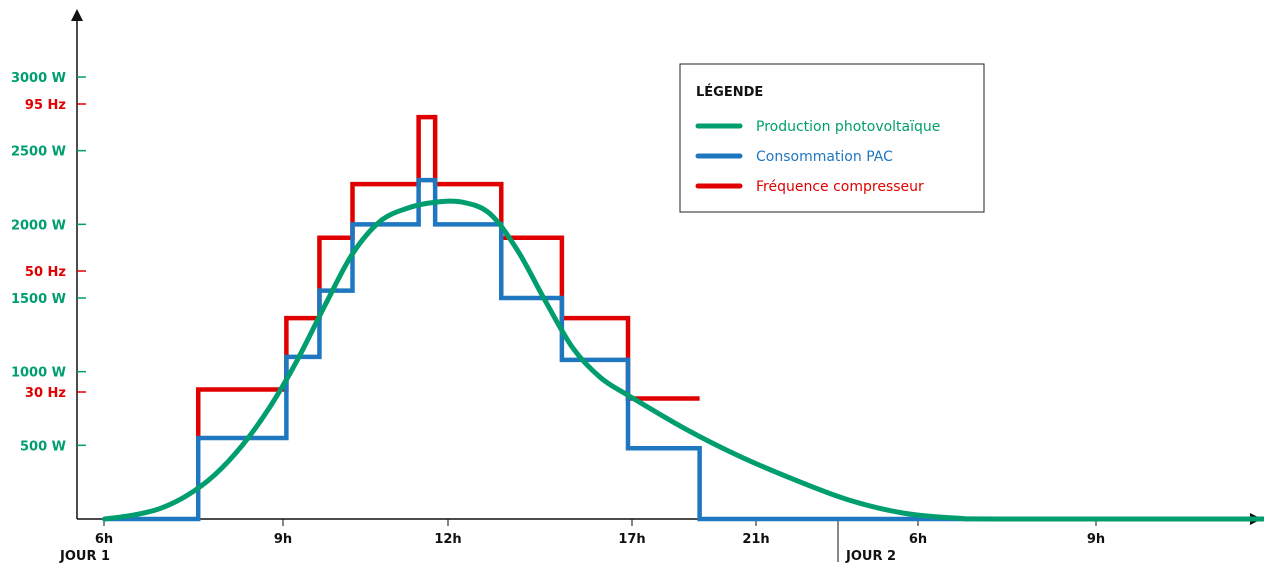 The height and width of the screenshot is (564, 1264). What do you see at coordinates (38, 225) in the screenshot?
I see `y-tick-label-power: 2000 W` at bounding box center [38, 225].